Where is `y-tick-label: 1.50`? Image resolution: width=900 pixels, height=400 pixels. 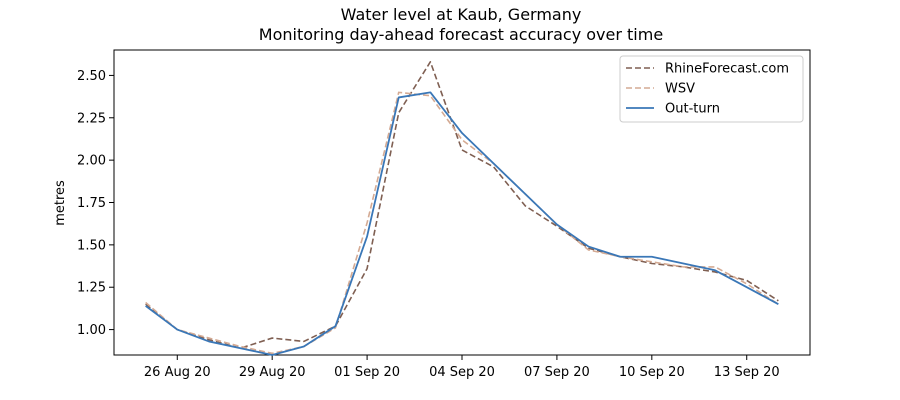 y-tick-label: 1.50 is located at coordinates (91, 245).